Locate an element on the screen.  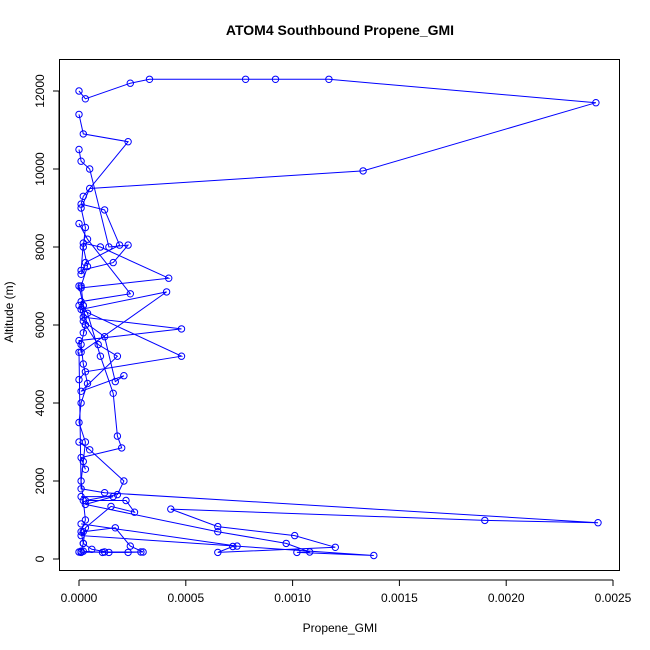
chart-title: ATOM4 Southbound Propene_GMI is located at coordinates (340, 30).